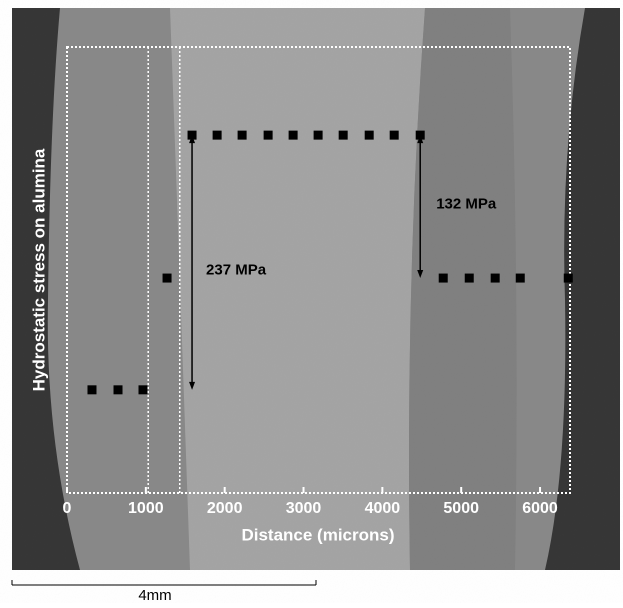 This screenshot has width=623, height=608. Describe the element at coordinates (146, 508) in the screenshot. I see `x-tick-label: 1000` at that location.